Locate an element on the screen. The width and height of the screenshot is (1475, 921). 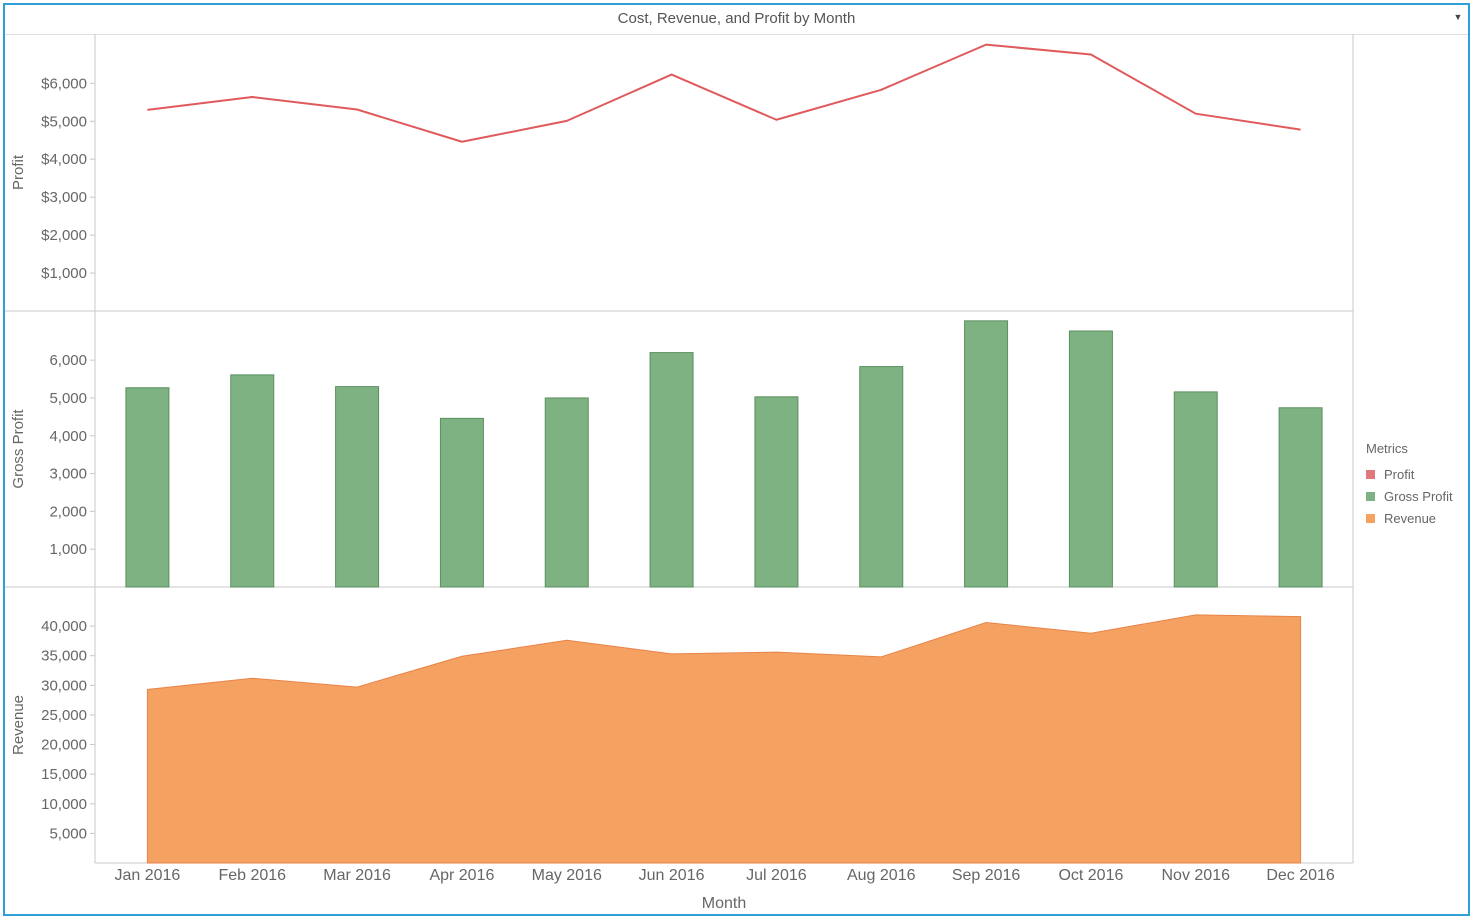
chart-title: Cost, Revenue, and Profit by Month is located at coordinates (736, 18).